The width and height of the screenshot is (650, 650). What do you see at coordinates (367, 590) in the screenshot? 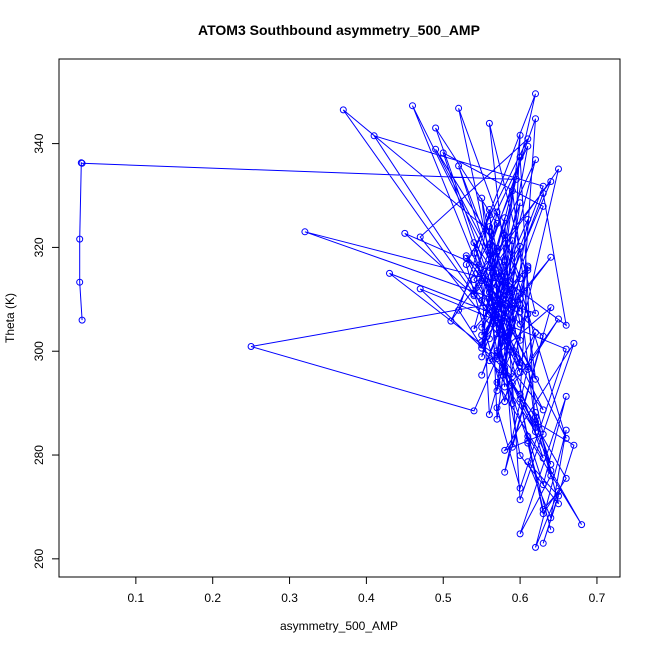
I see `x-axis: 0.1 0.2 0.3 0.4 0.5 0.6 0.7` at bounding box center [367, 590].